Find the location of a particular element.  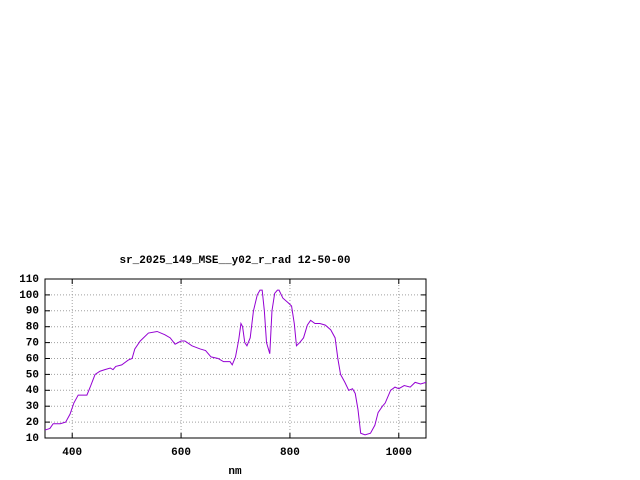

x-tick-label: 600 is located at coordinates (181, 453).